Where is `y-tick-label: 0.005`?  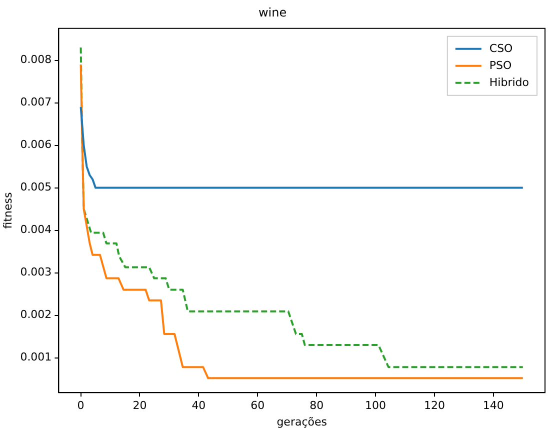 y-tick-label: 0.005 is located at coordinates (36, 187).